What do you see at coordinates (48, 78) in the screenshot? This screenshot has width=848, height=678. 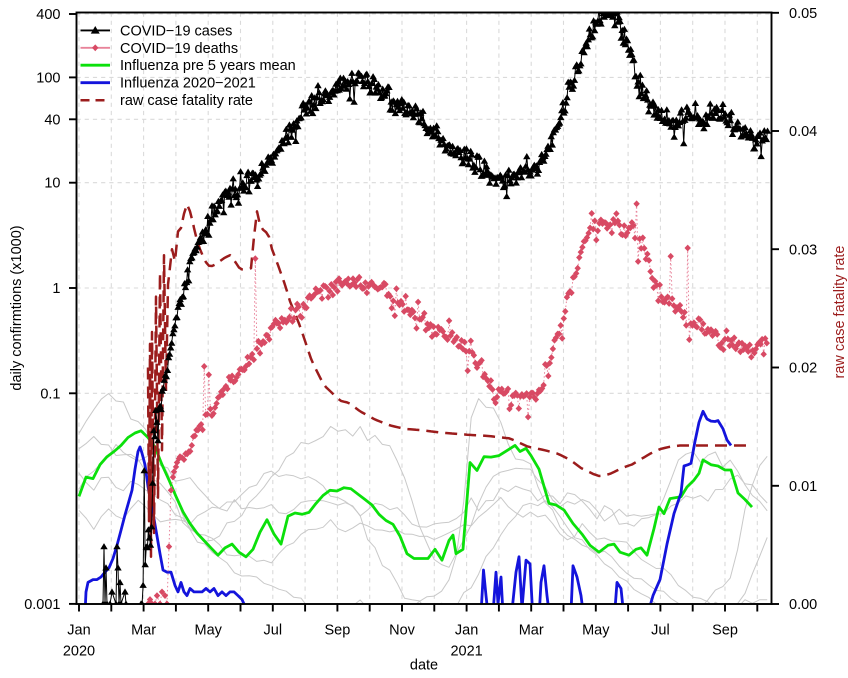 I see `svg-text: 100` at bounding box center [48, 78].